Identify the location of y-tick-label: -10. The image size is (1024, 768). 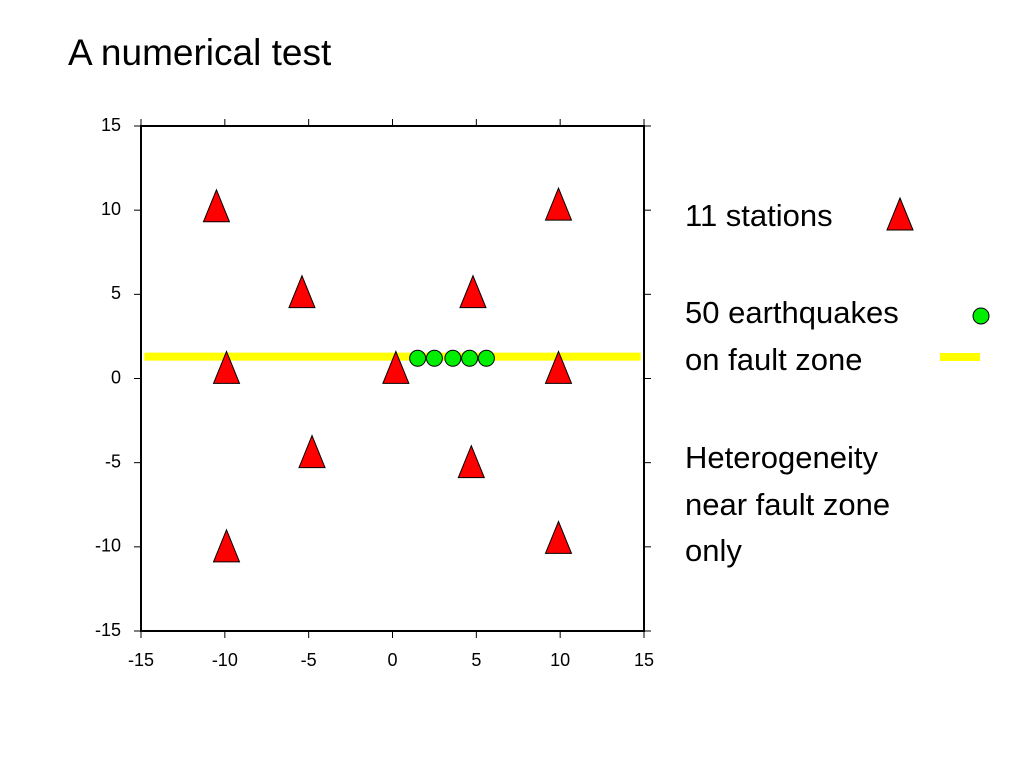
(108, 546).